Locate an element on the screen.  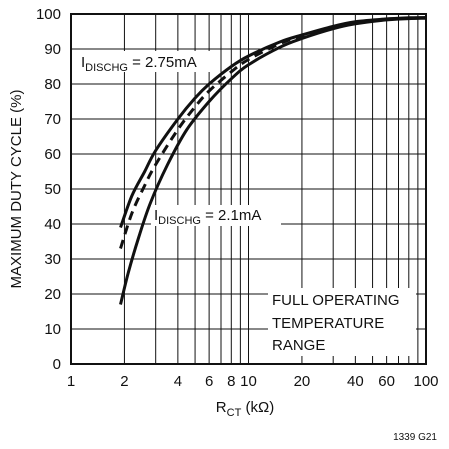
y-tick-label: 50 is located at coordinates (52, 189).